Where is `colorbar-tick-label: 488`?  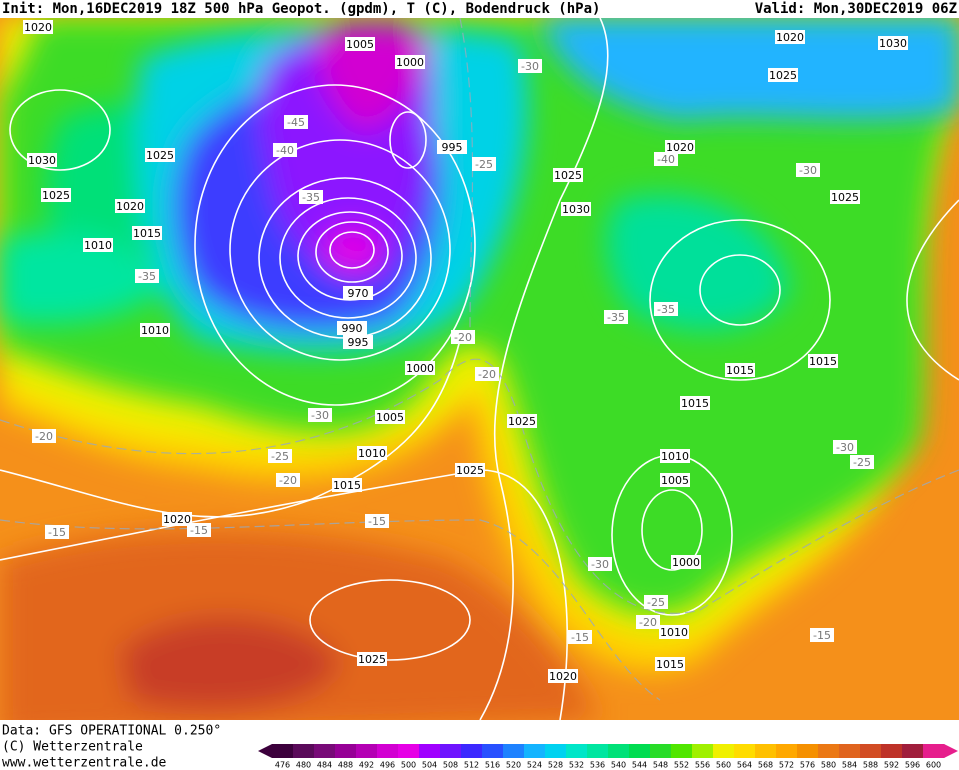
colorbar-tick-label: 488 is located at coordinates (345, 765).